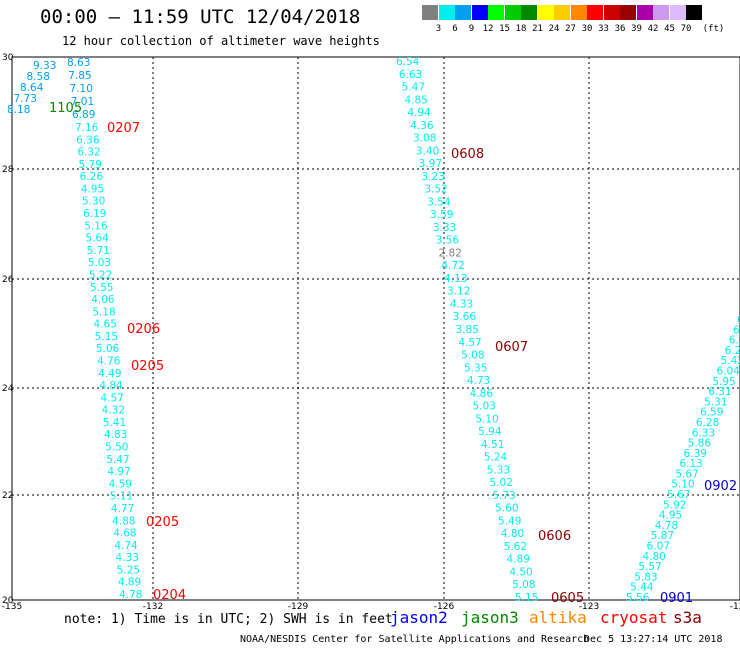  I want to click on wave-height-value: 5.71, so click(98, 251).